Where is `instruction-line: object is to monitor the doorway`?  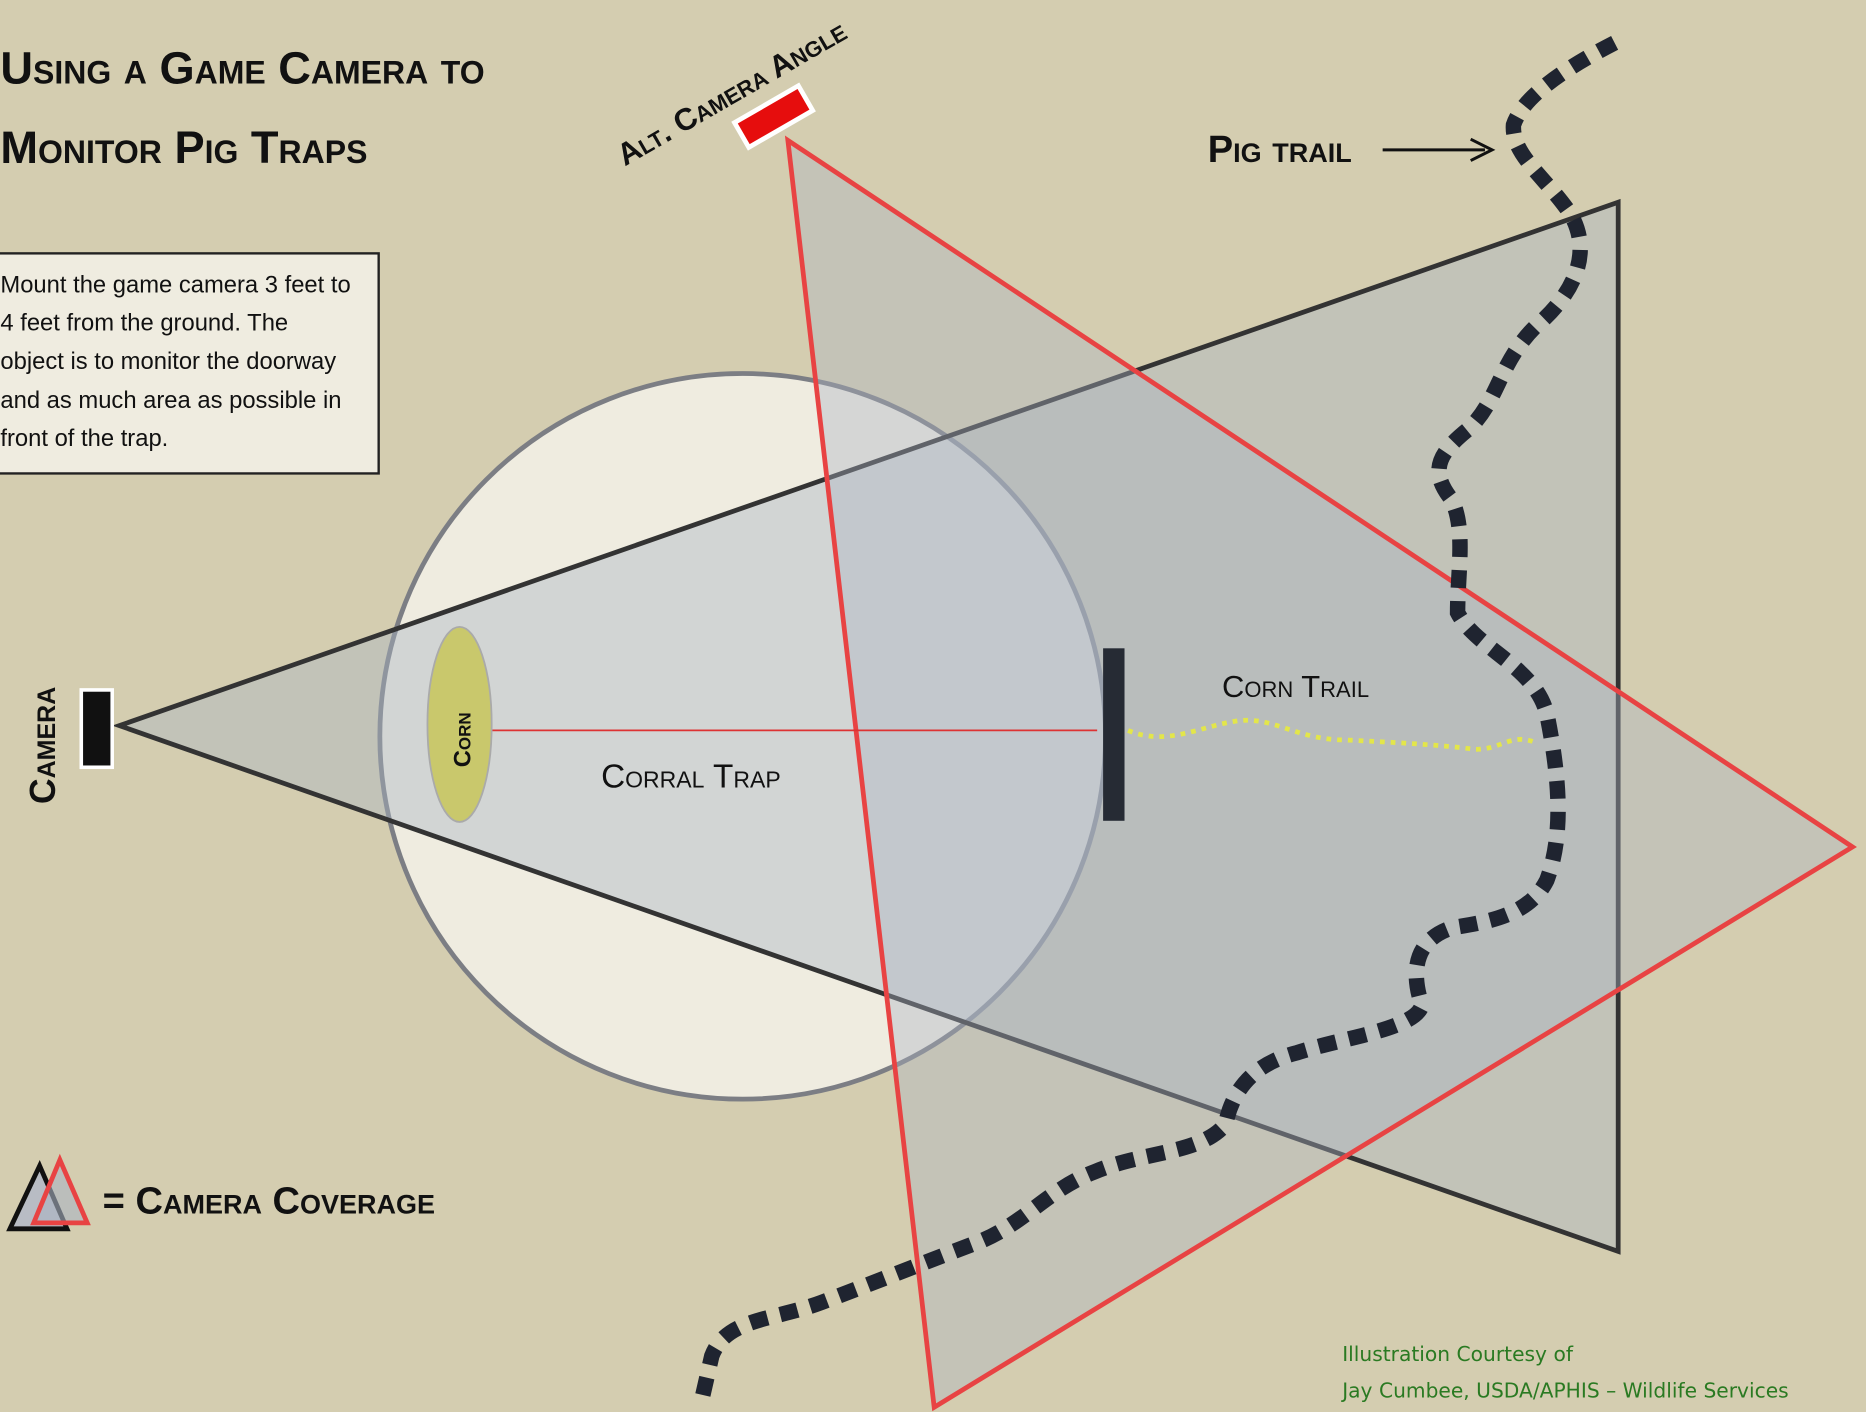
instruction-line: object is to monitor the doorway is located at coordinates (168, 361).